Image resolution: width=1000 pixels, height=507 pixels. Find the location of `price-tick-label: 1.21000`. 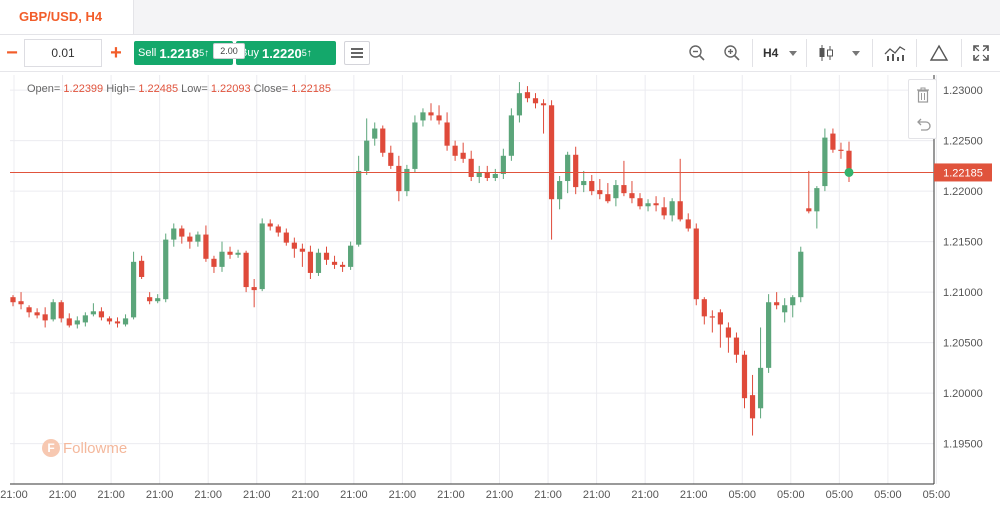

price-tick-label: 1.21000 is located at coordinates (963, 293).